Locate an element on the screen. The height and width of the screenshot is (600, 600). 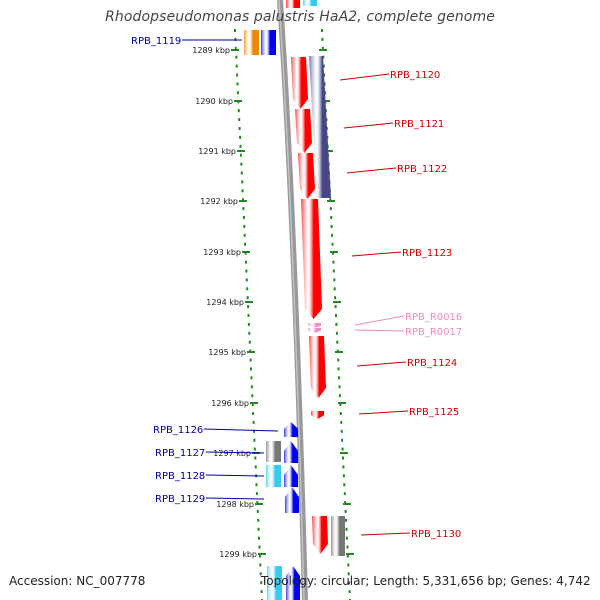
feature-grey-1130-neighbor is located at coordinates (338, 536).